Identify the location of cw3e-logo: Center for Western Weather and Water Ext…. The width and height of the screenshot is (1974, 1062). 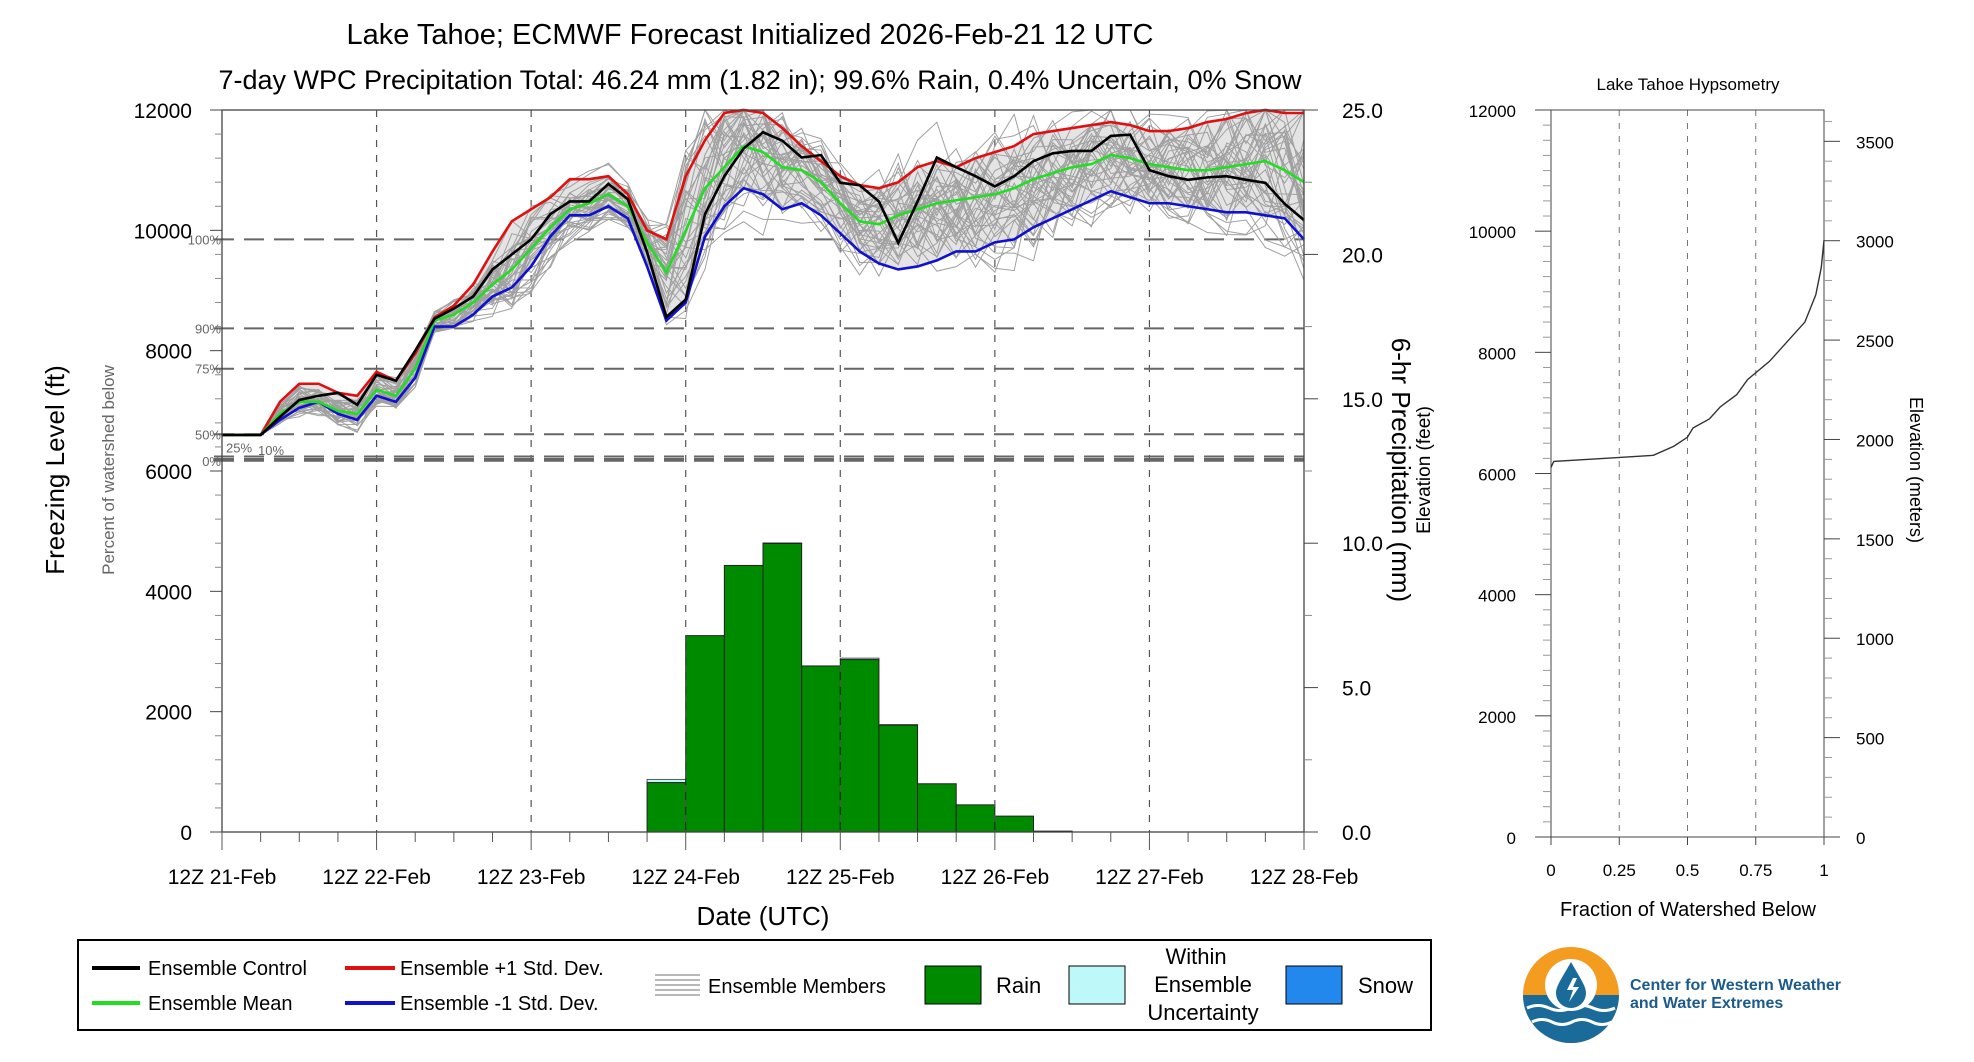
(1682, 995).